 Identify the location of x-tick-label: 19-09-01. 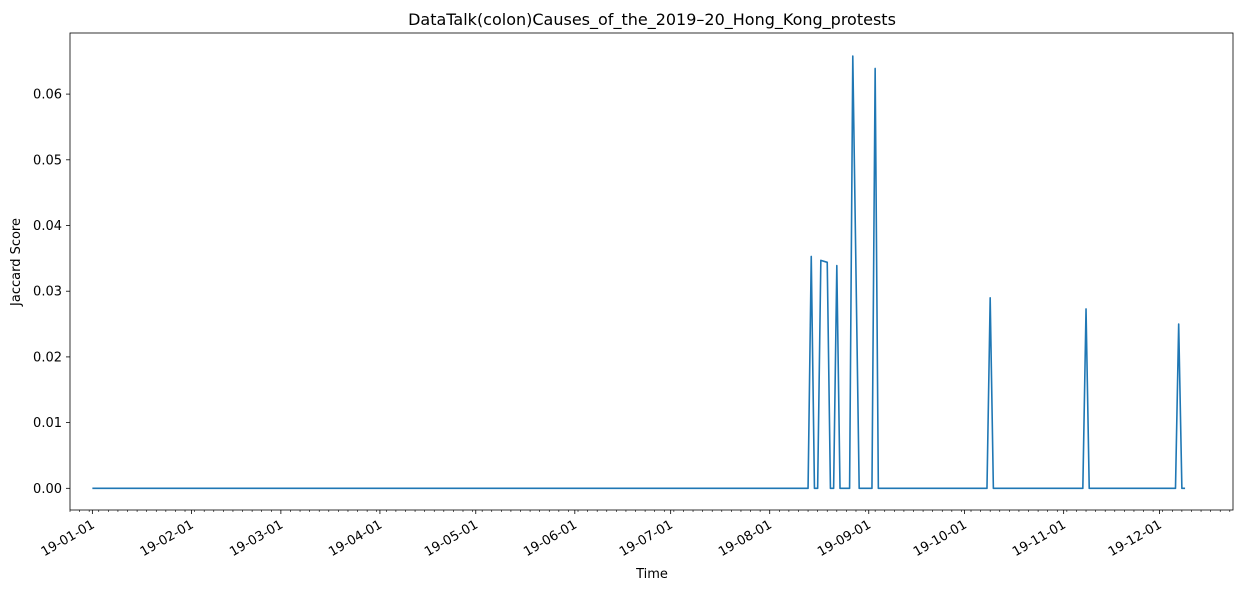
(844, 538).